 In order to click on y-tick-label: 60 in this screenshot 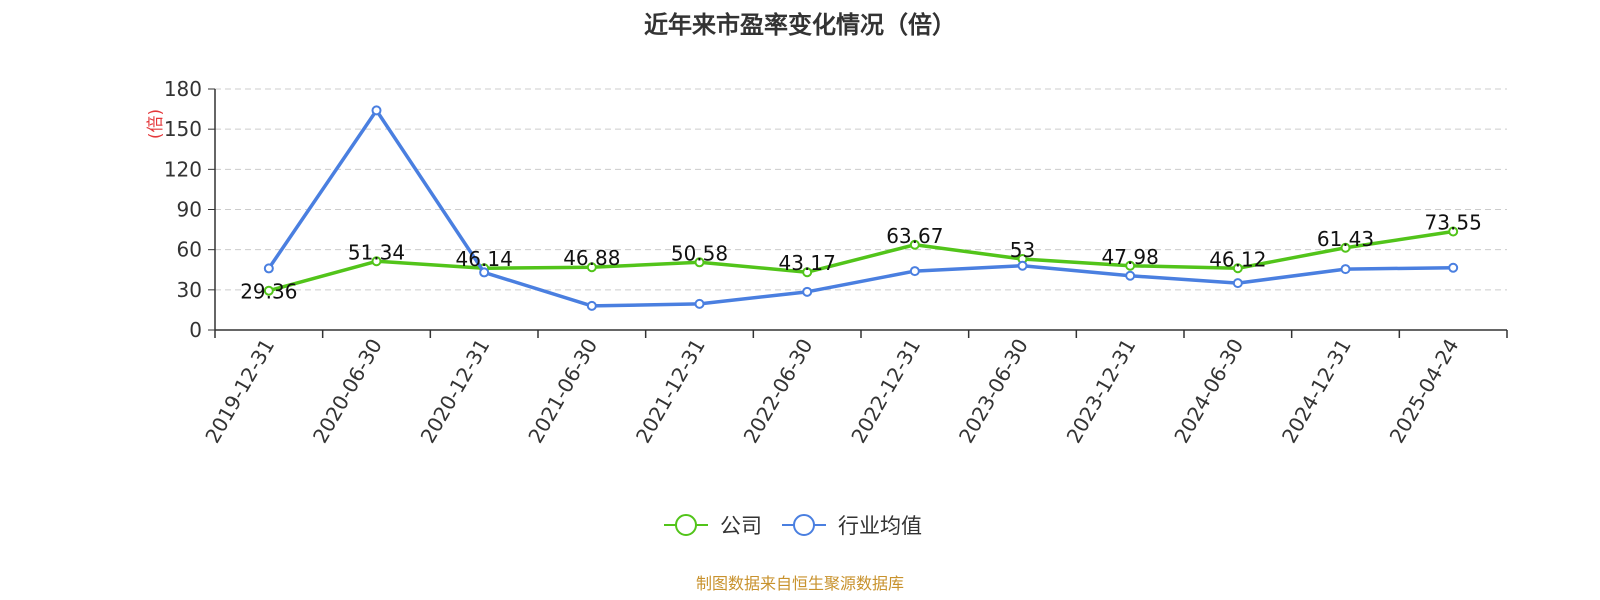, I will do `click(189, 250)`.